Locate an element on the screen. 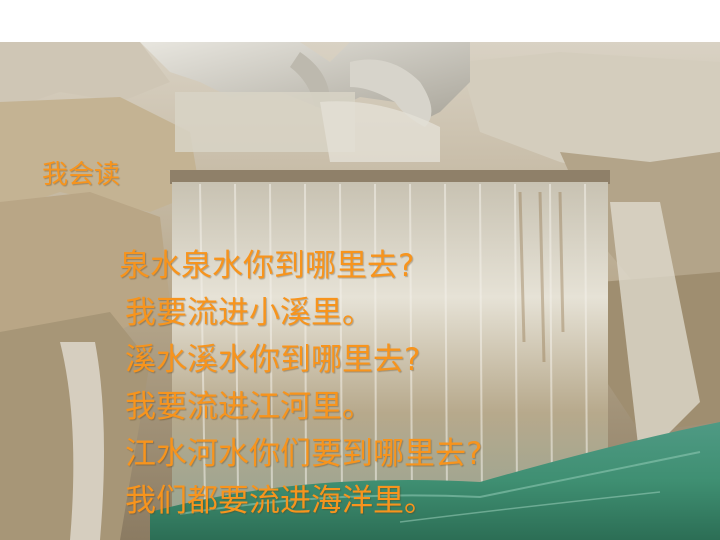 This screenshot has width=720, height=540. top-white-band is located at coordinates (360, 21).